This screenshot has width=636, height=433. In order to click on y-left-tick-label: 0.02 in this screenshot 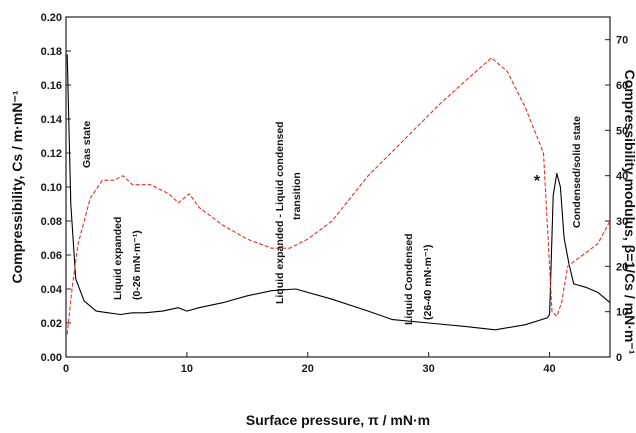, I will do `click(51, 324)`.